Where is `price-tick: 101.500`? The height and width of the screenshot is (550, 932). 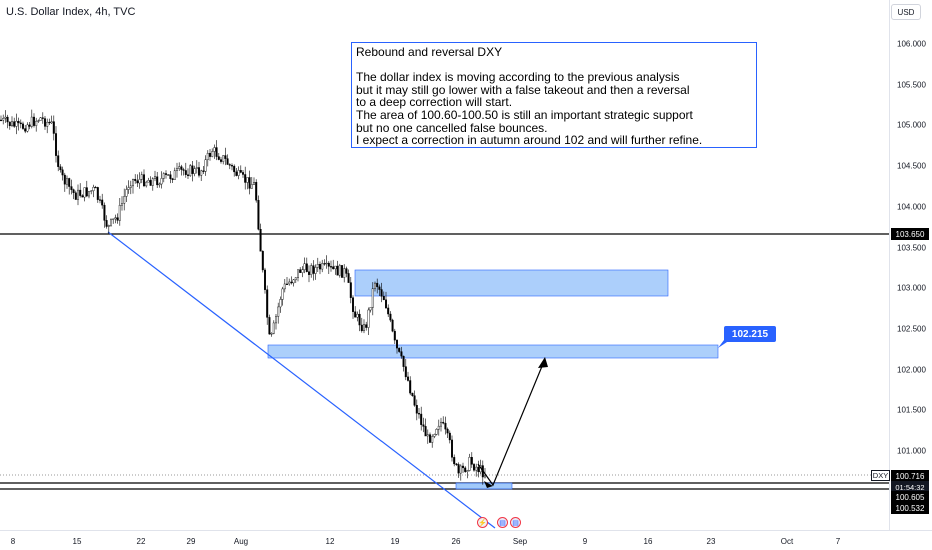
price-tick: 101.500 is located at coordinates (911, 410).